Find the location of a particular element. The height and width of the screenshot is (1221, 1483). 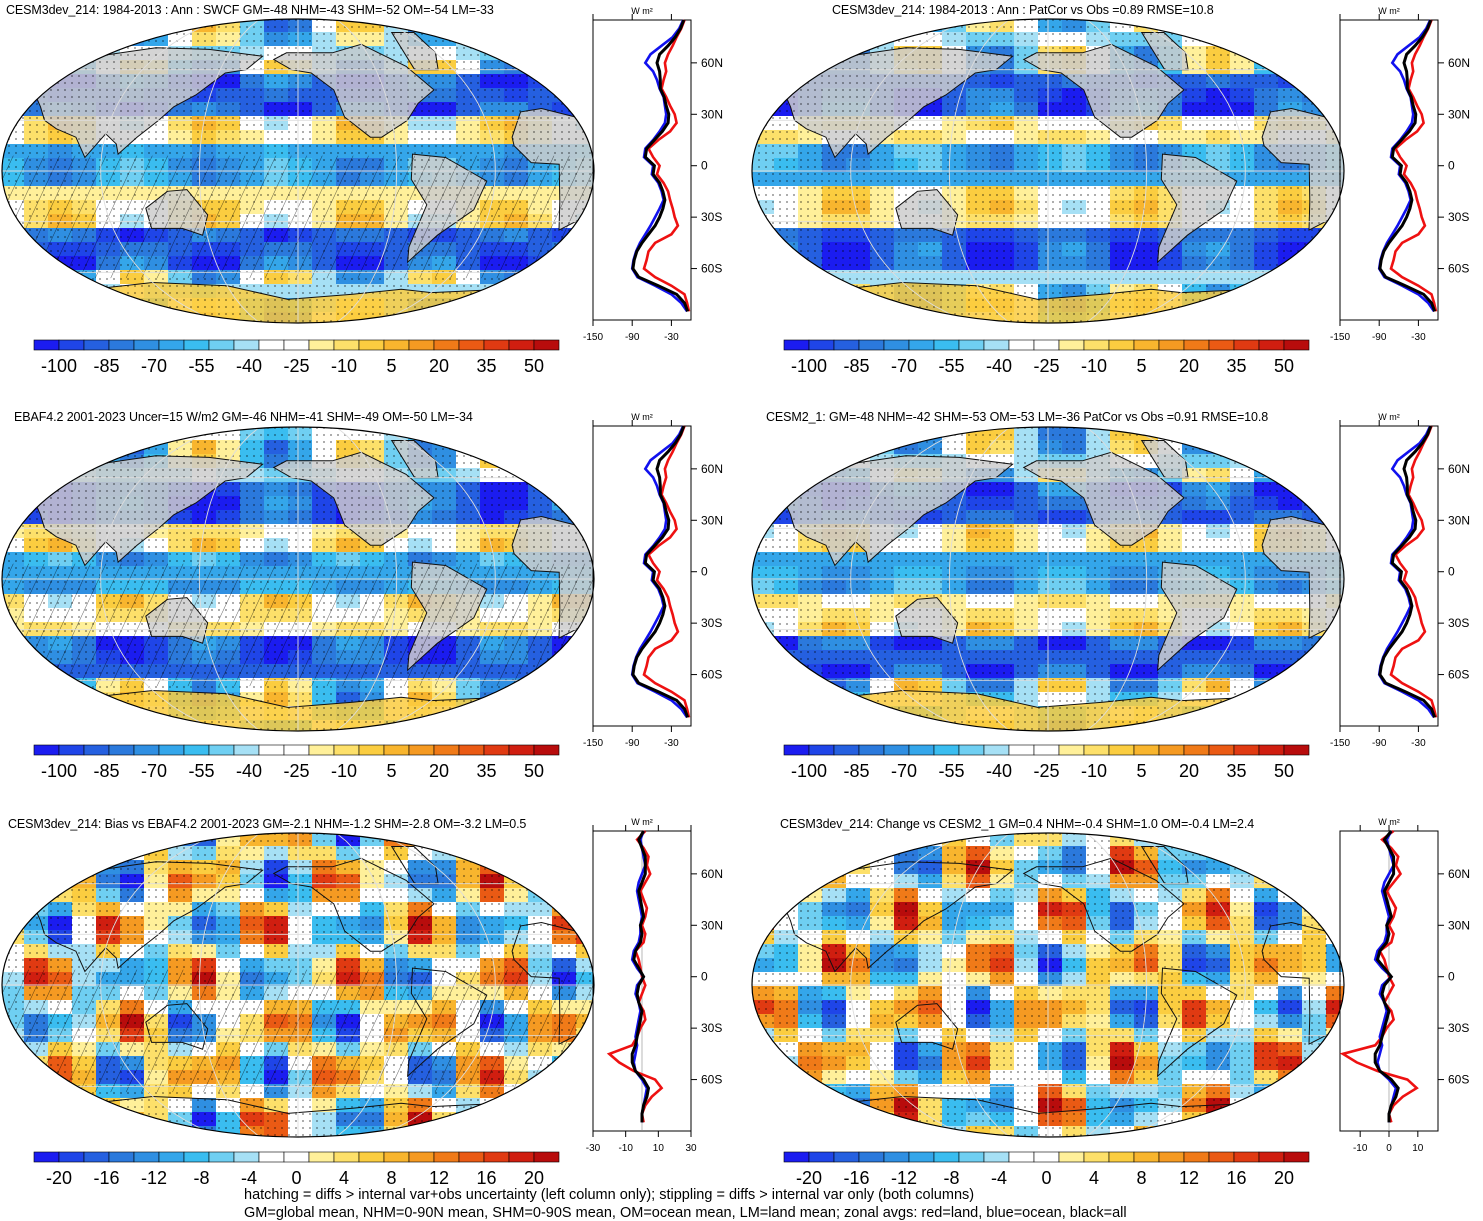

x-tick-label: 0 is located at coordinates (1389, 1148).